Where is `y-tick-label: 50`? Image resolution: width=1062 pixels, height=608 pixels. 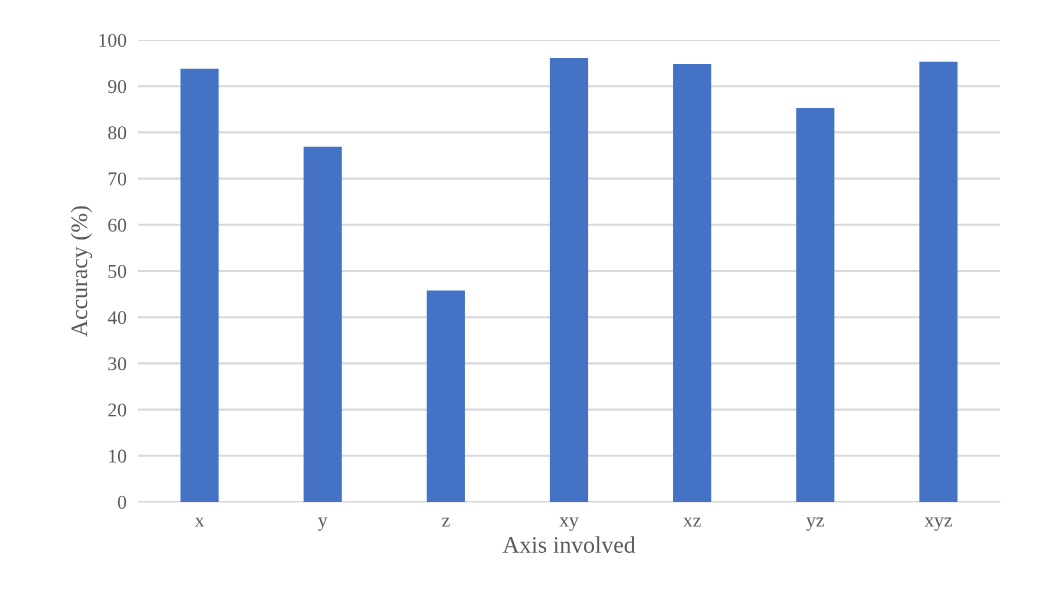
y-tick-label: 50 is located at coordinates (117, 271).